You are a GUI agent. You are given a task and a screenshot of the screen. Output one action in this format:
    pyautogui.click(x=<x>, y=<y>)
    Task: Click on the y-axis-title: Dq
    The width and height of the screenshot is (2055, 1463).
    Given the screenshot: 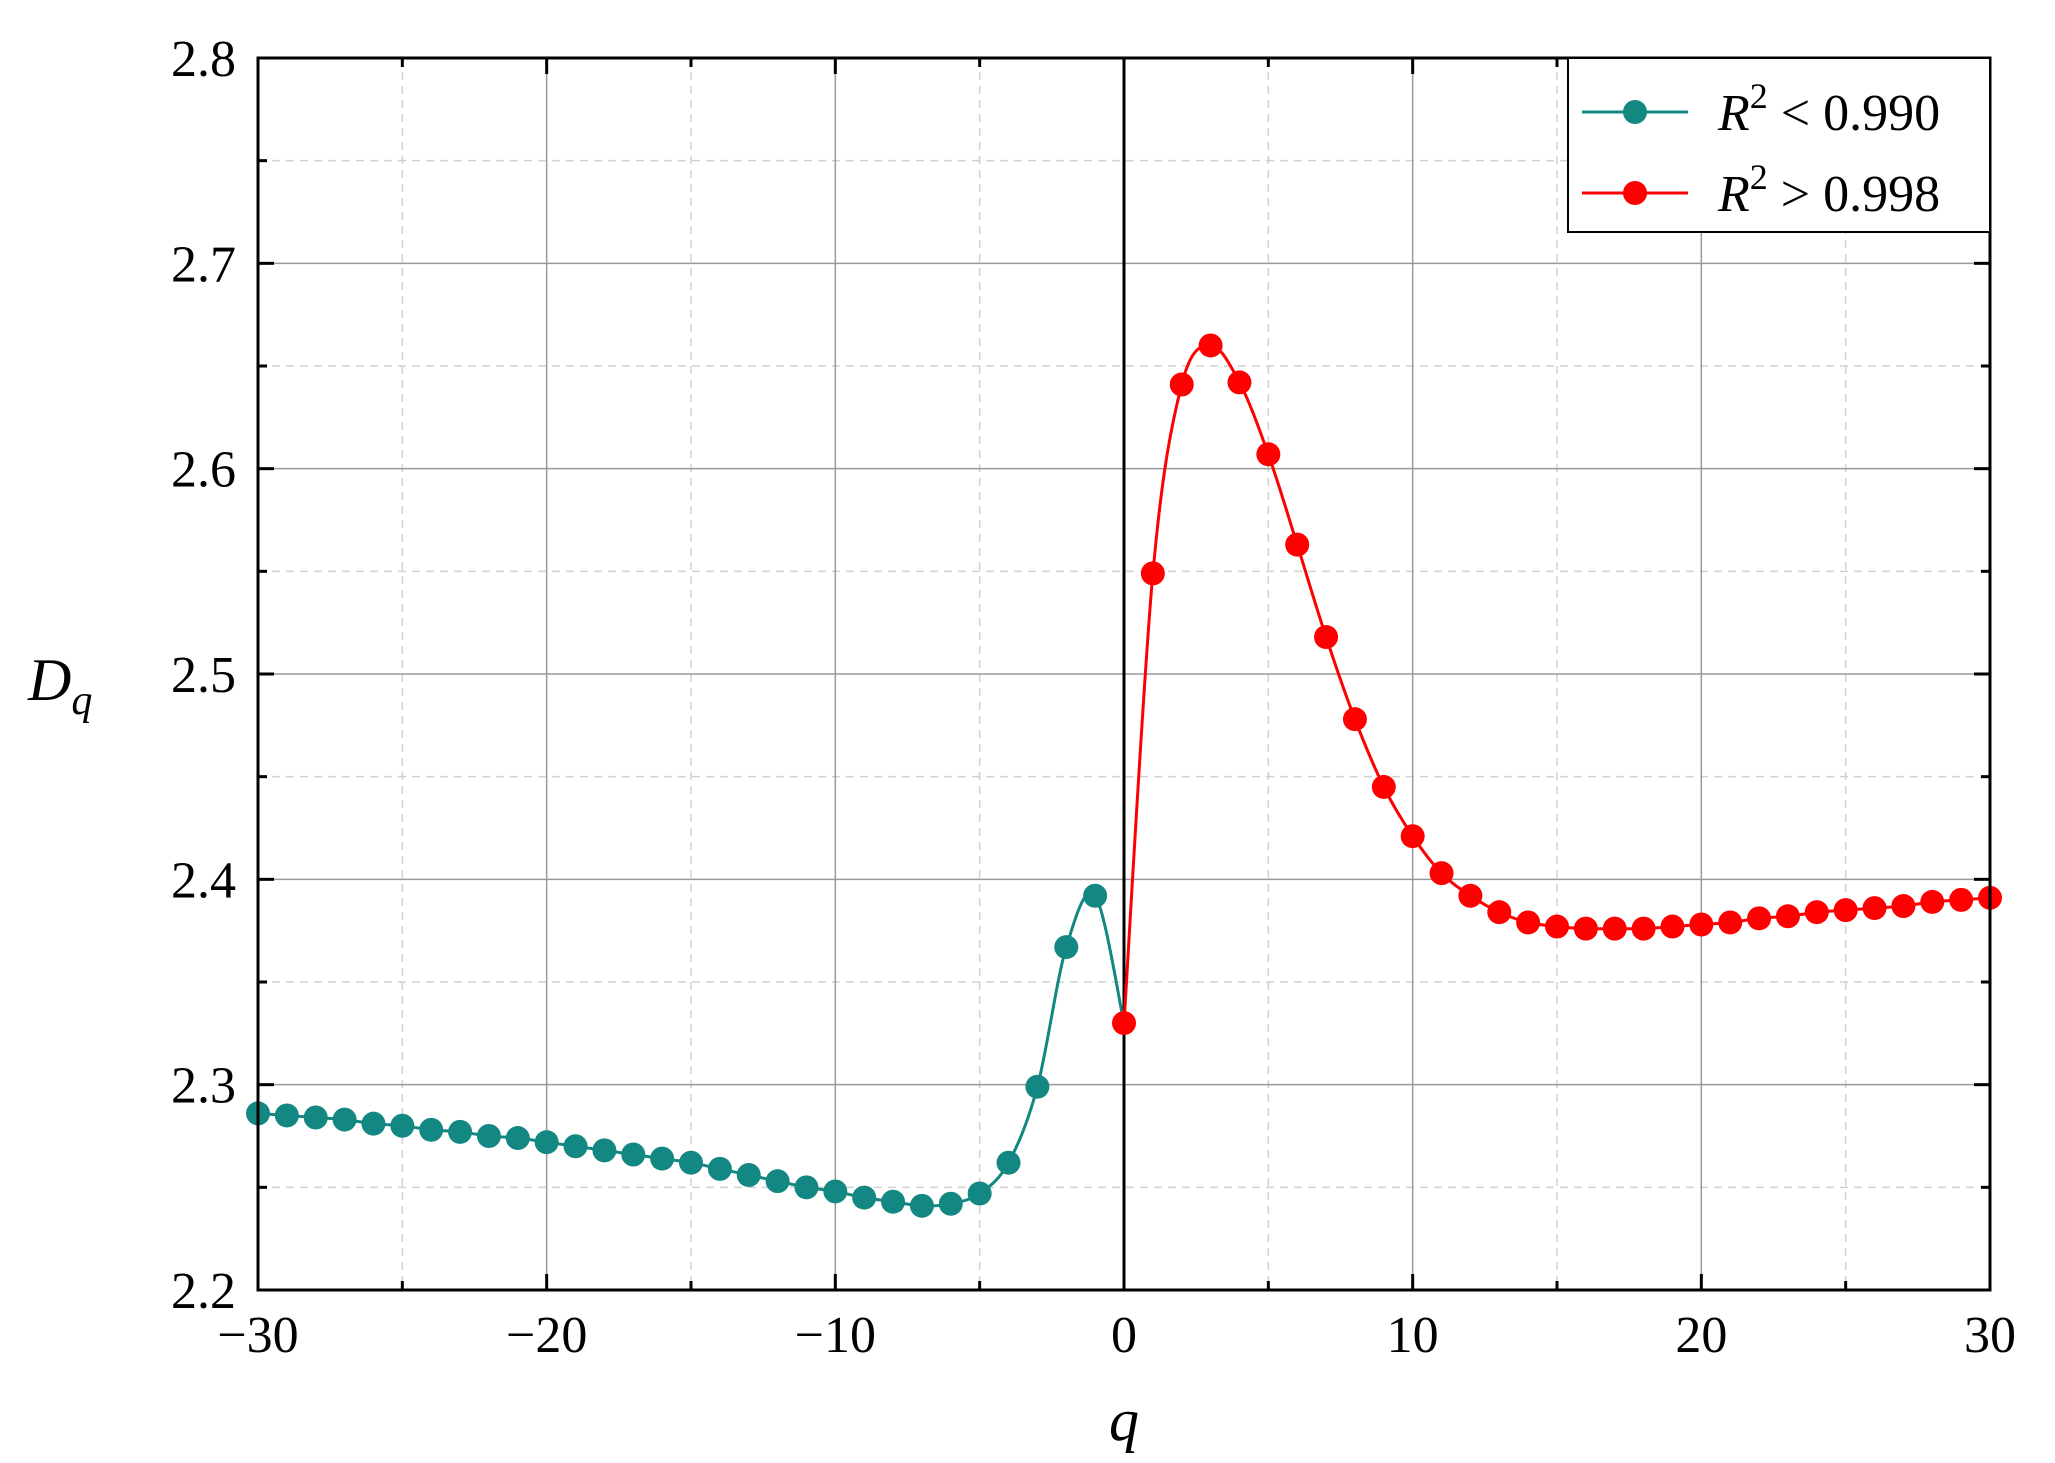 What is the action you would take?
    pyautogui.click(x=59, y=685)
    